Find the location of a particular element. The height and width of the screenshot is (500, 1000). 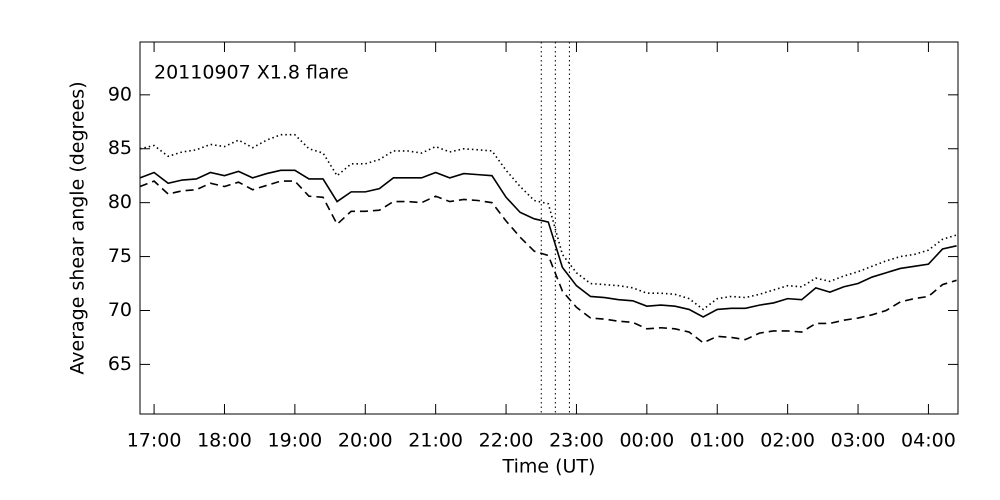

y-tick-label: 65 is located at coordinates (120, 364).